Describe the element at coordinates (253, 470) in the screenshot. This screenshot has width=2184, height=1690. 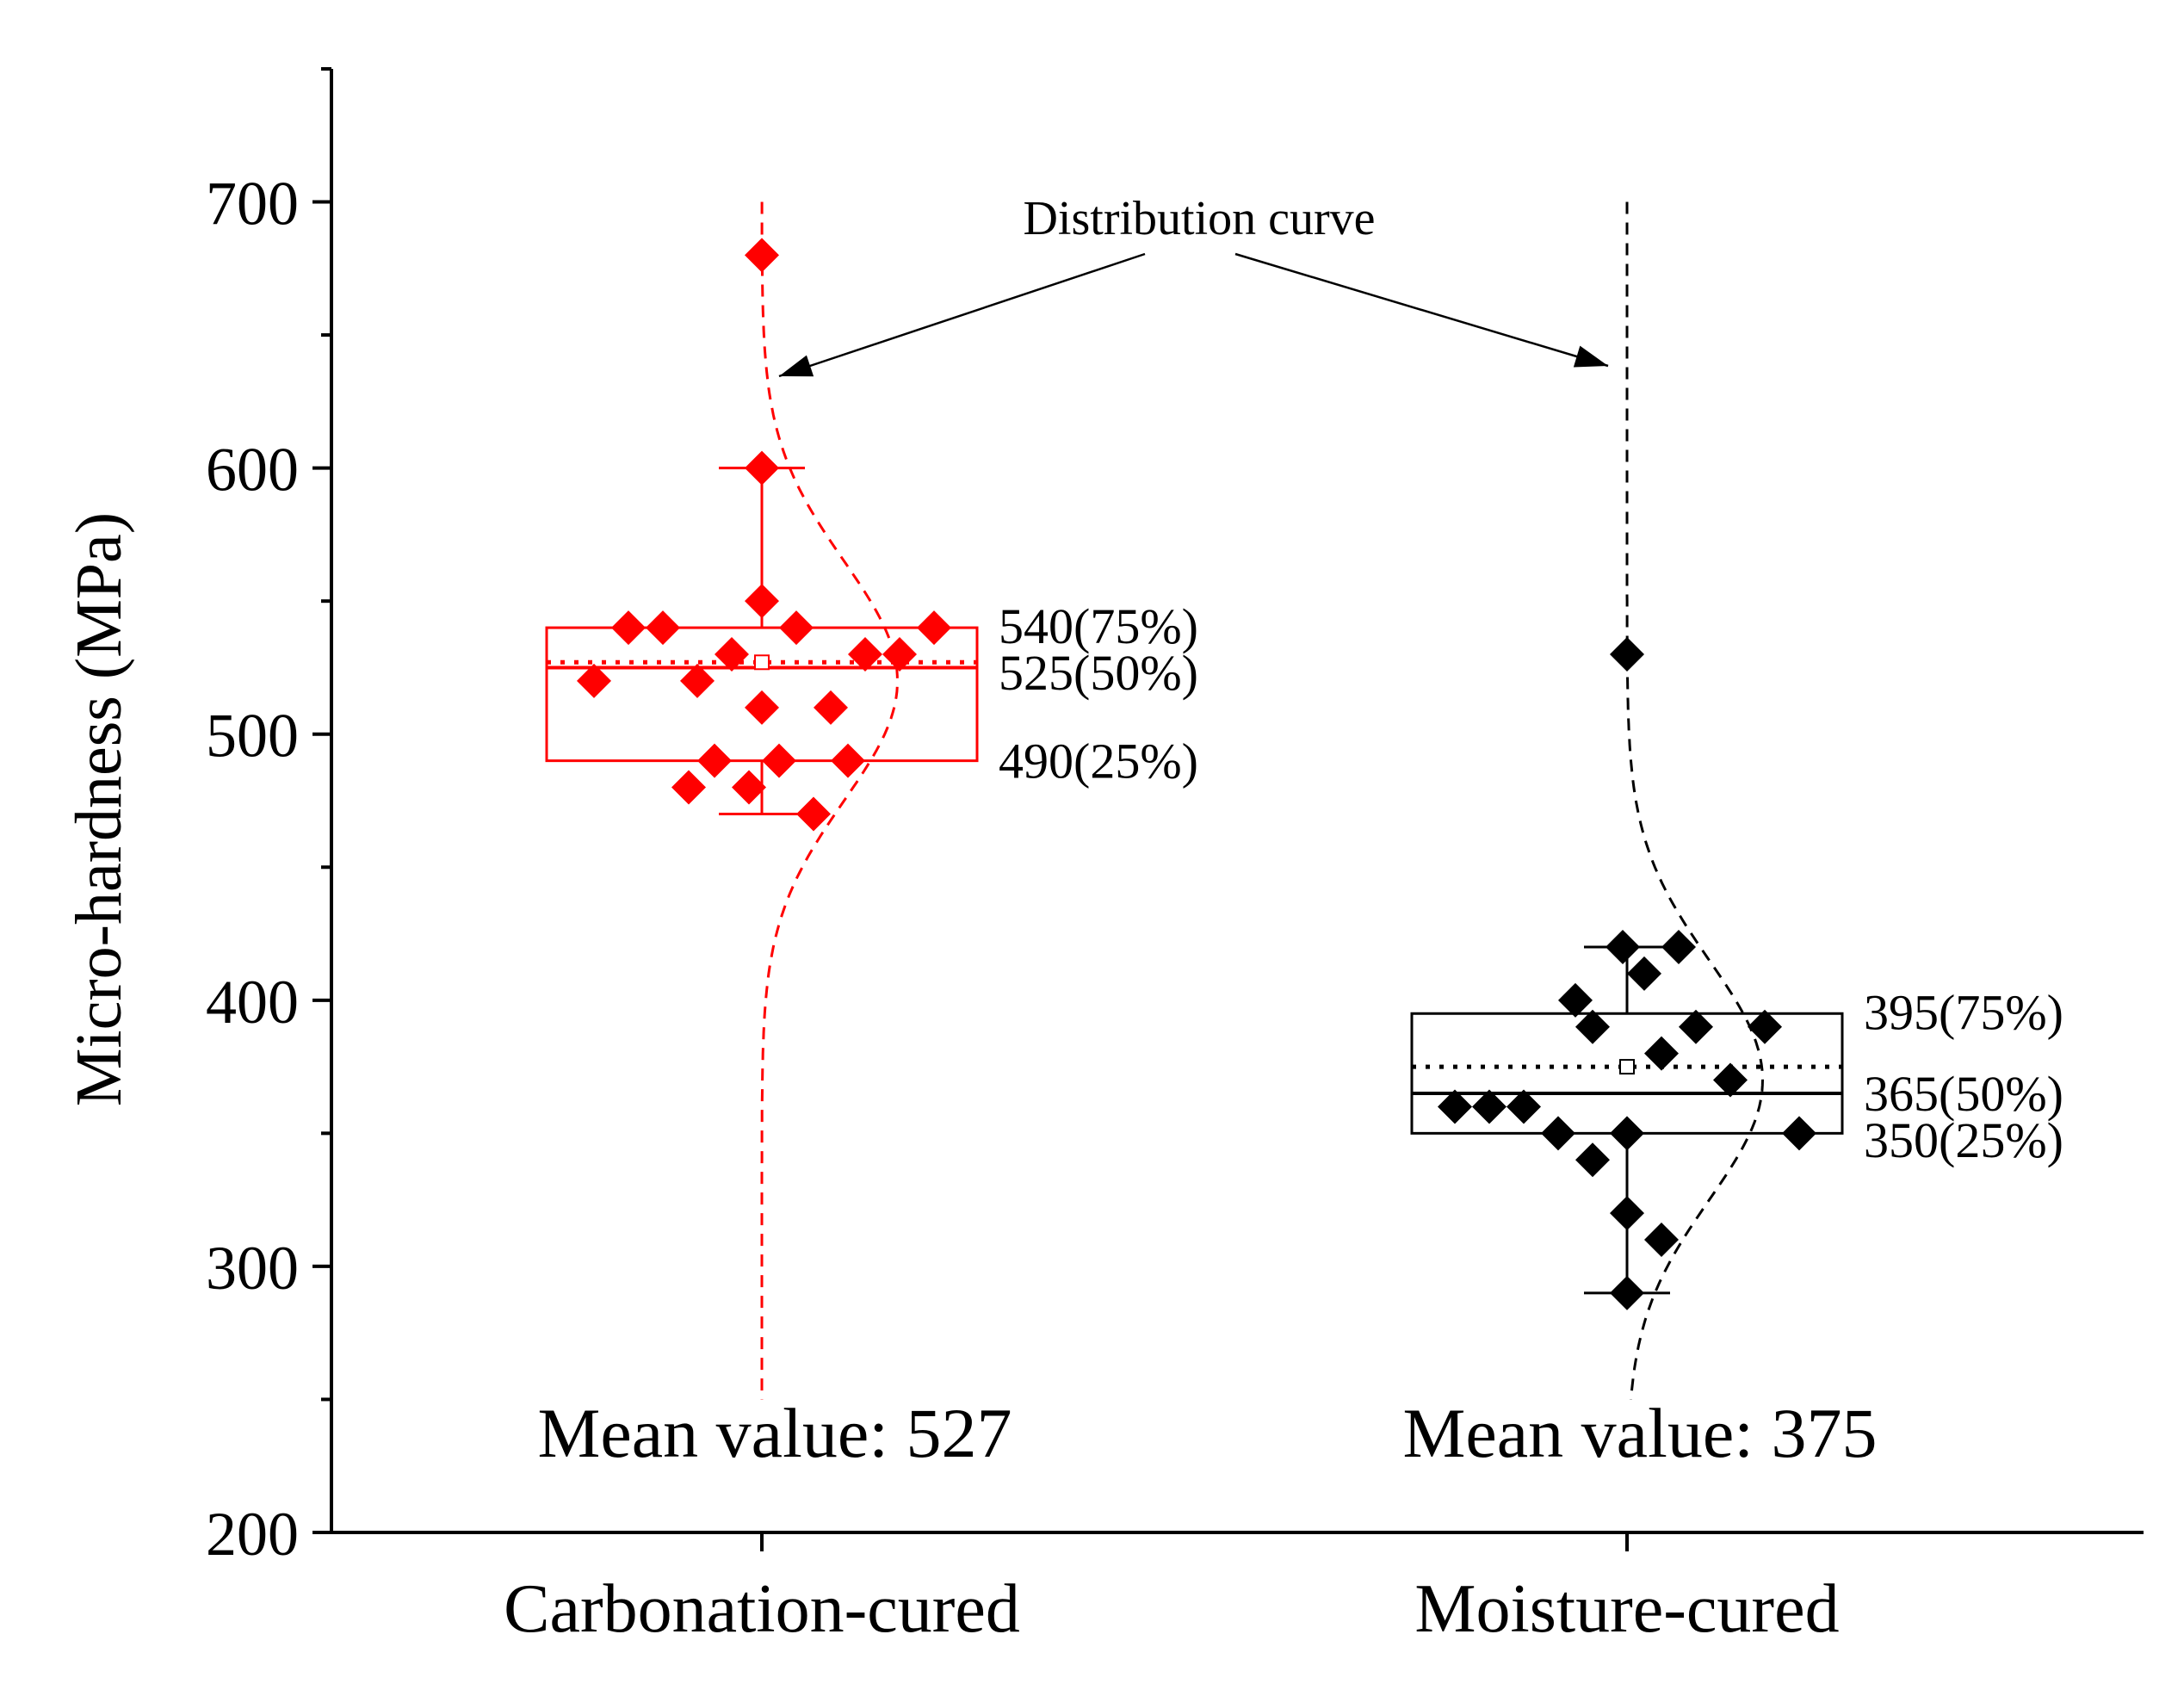
I see `y-tick-label-600: 600` at that location.